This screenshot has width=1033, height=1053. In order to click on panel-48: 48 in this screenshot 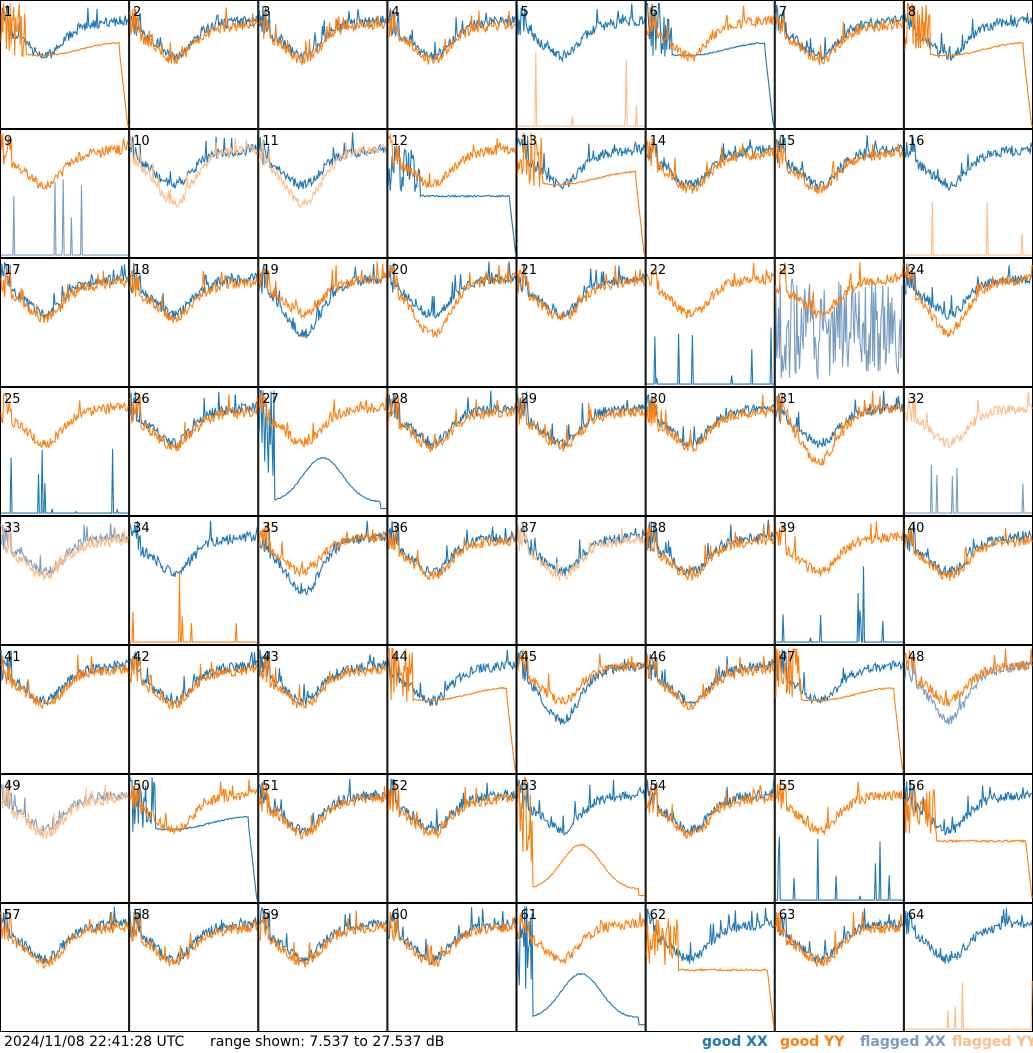, I will do `click(968, 709)`.